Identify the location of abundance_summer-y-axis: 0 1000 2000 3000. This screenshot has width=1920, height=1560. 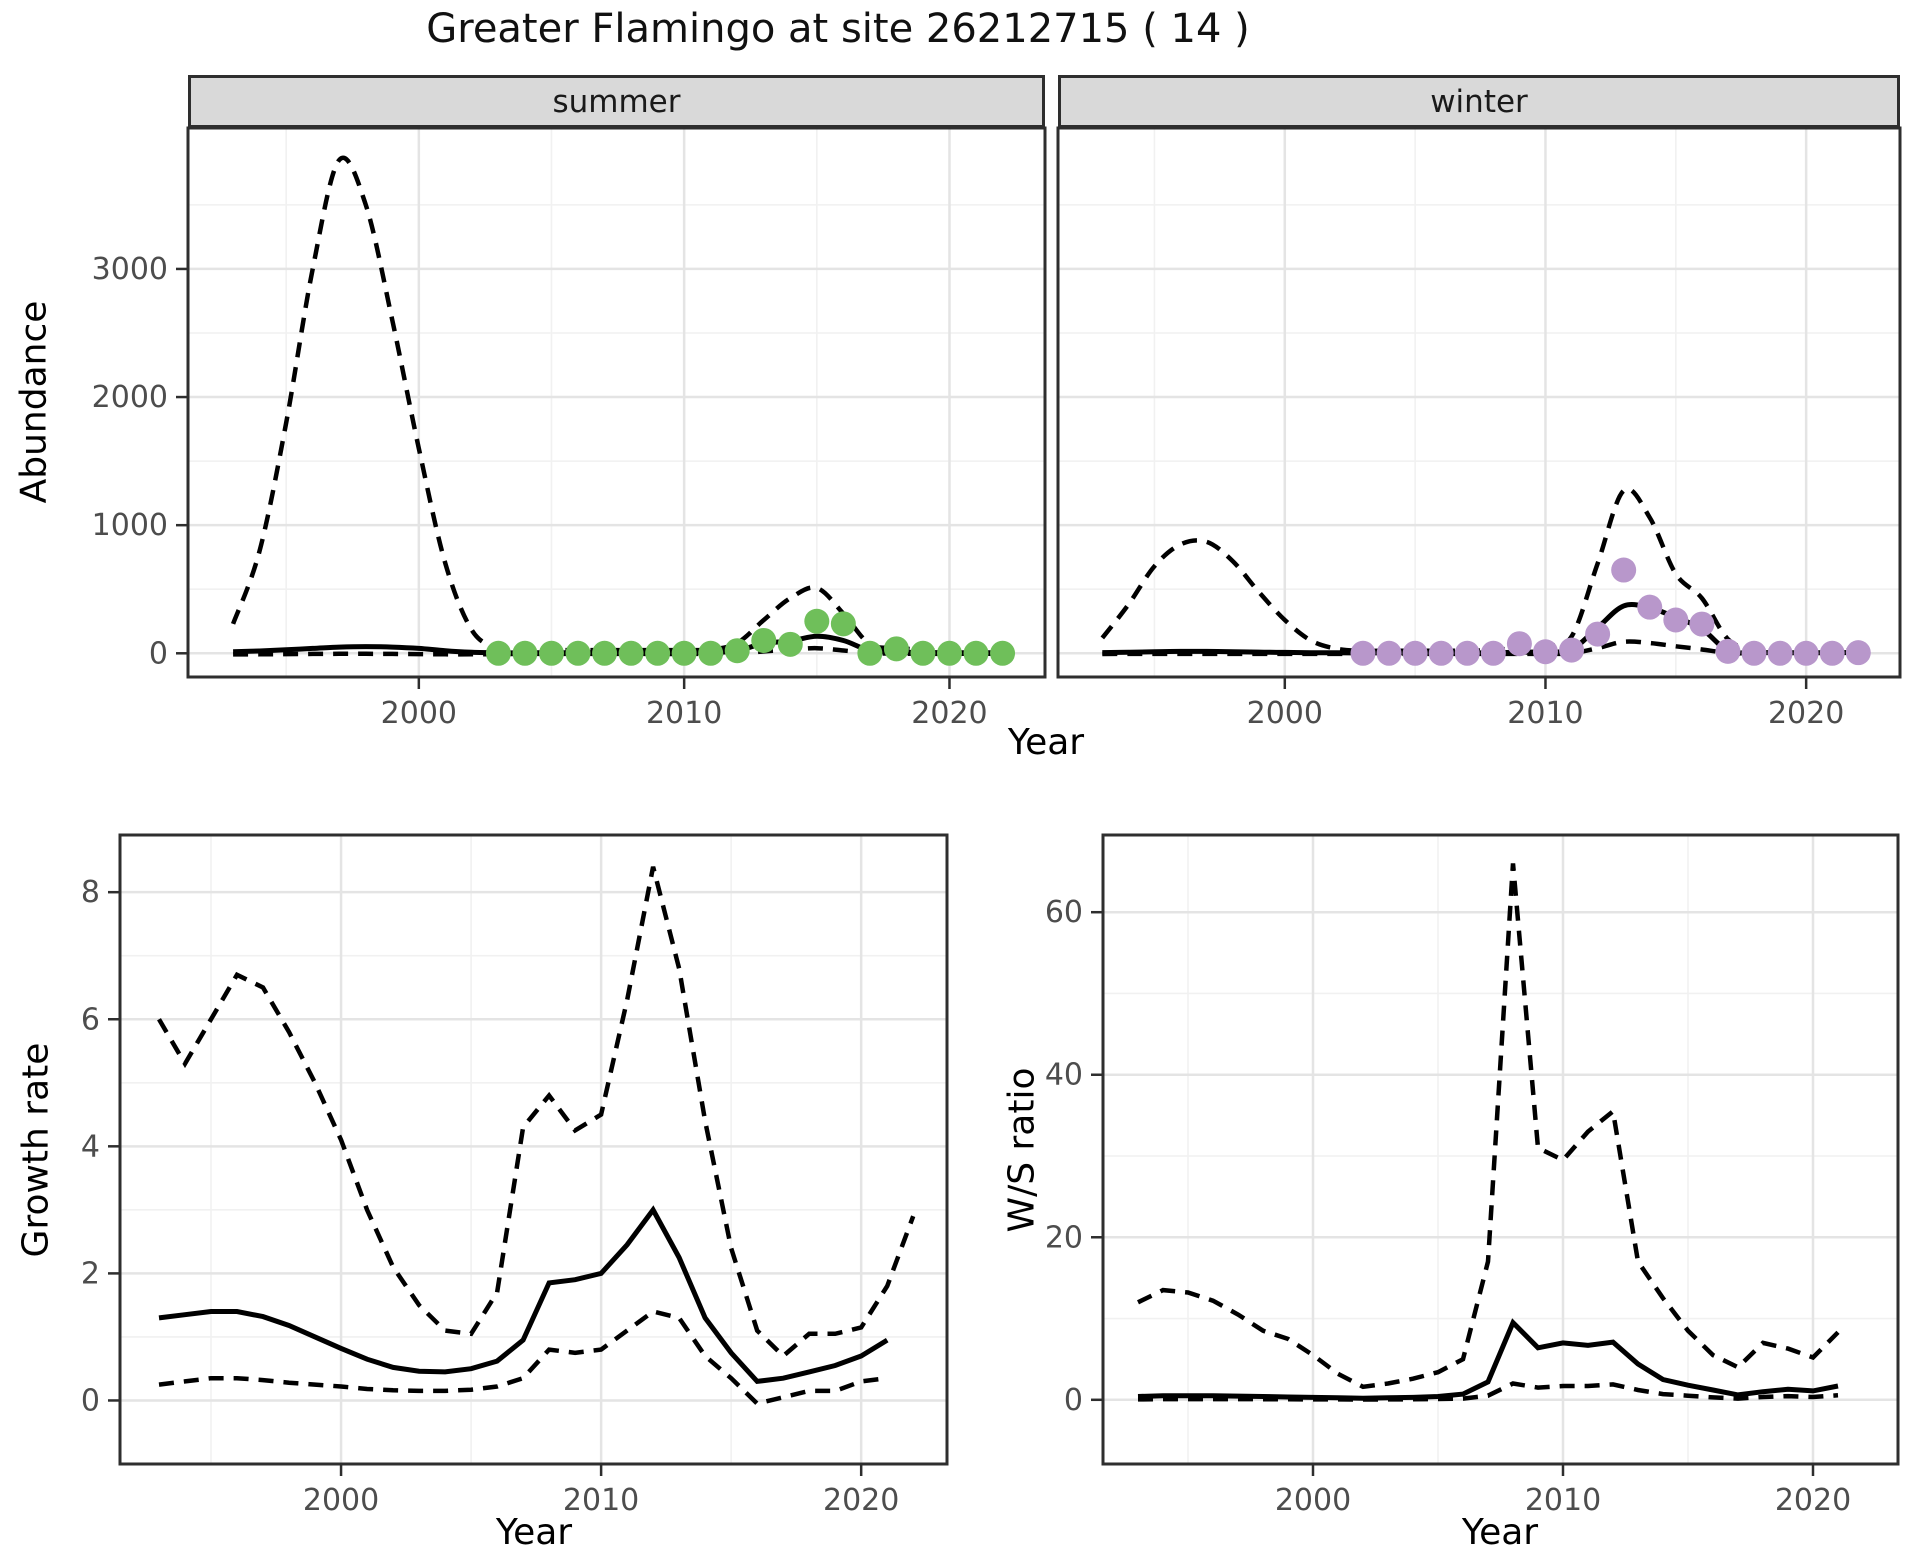
(140, 461).